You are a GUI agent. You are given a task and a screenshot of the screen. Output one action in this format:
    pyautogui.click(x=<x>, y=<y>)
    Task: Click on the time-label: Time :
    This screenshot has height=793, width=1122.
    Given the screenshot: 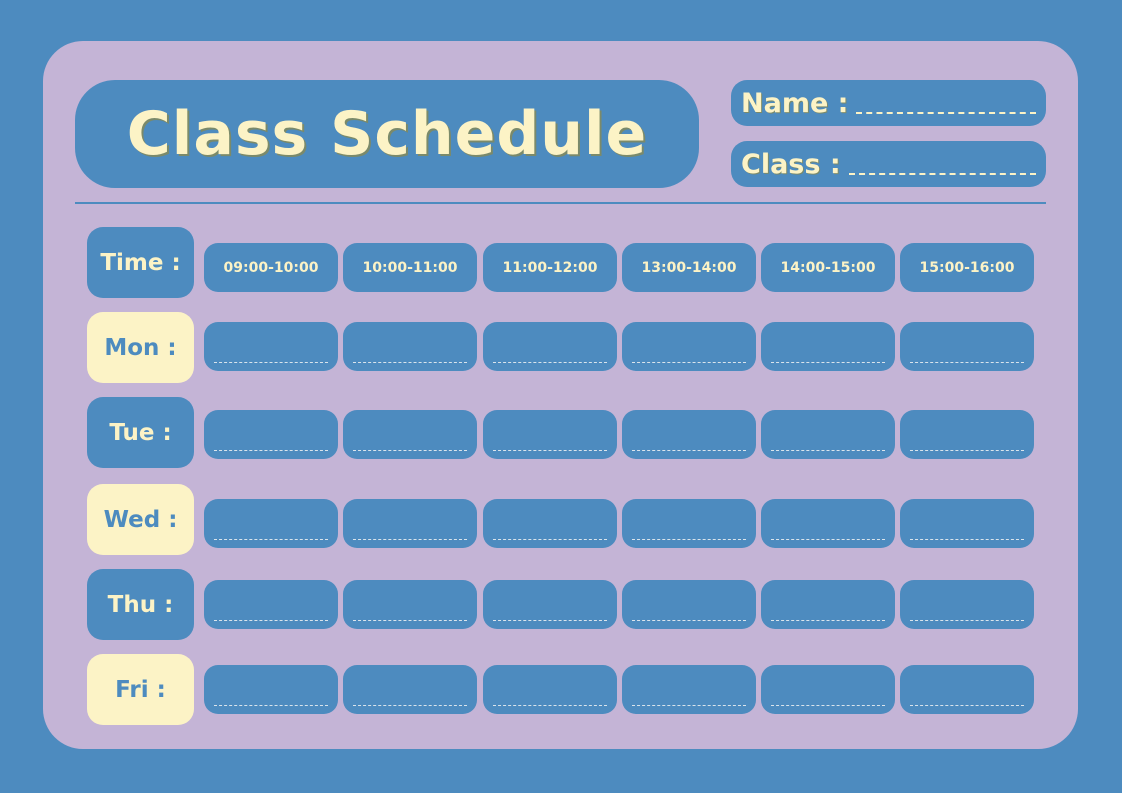 What is the action you would take?
    pyautogui.click(x=140, y=262)
    